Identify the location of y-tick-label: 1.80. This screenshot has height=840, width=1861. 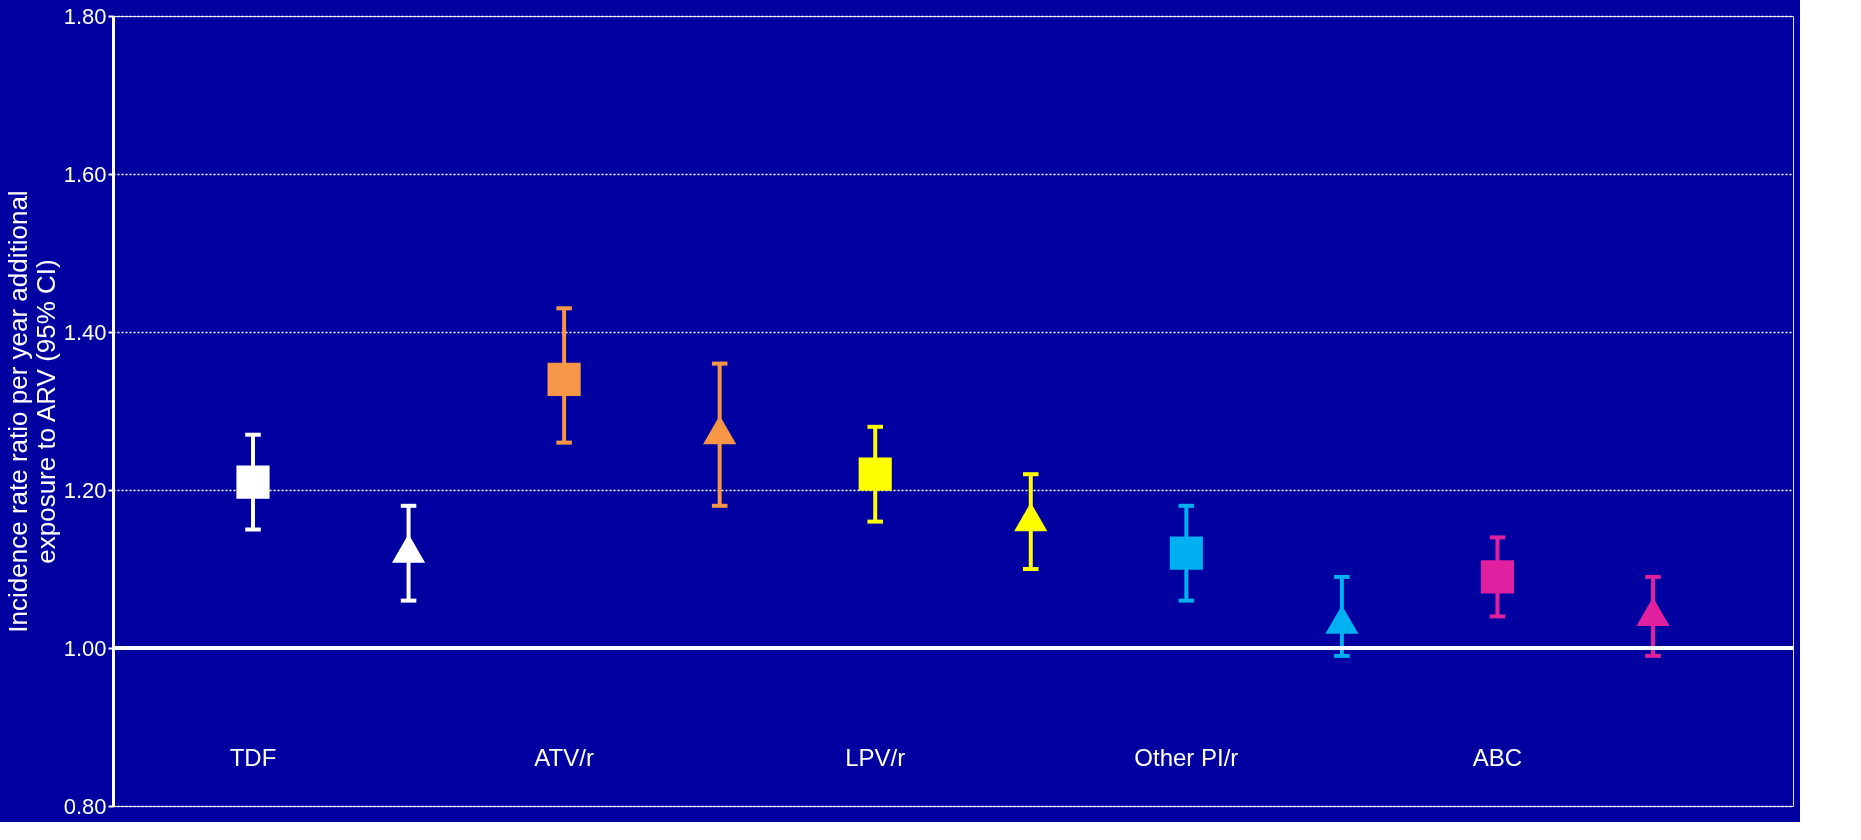
(85, 16).